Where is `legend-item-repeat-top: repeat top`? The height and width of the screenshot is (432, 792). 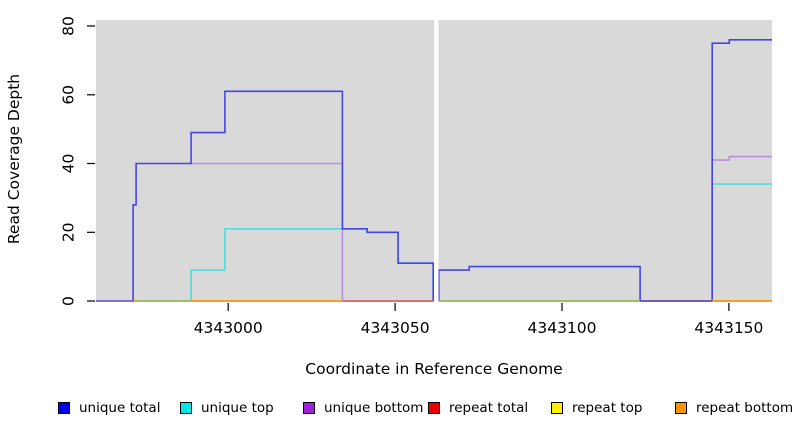
legend-item-repeat-top: repeat top is located at coordinates (596, 408).